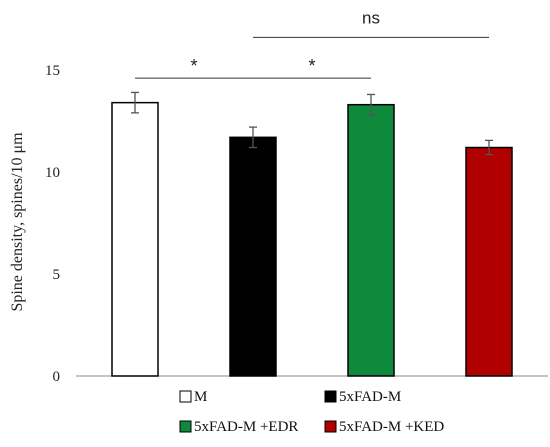 The height and width of the screenshot is (447, 550). What do you see at coordinates (312, 43) in the screenshot?
I see `significance-brackets: * * ns` at bounding box center [312, 43].